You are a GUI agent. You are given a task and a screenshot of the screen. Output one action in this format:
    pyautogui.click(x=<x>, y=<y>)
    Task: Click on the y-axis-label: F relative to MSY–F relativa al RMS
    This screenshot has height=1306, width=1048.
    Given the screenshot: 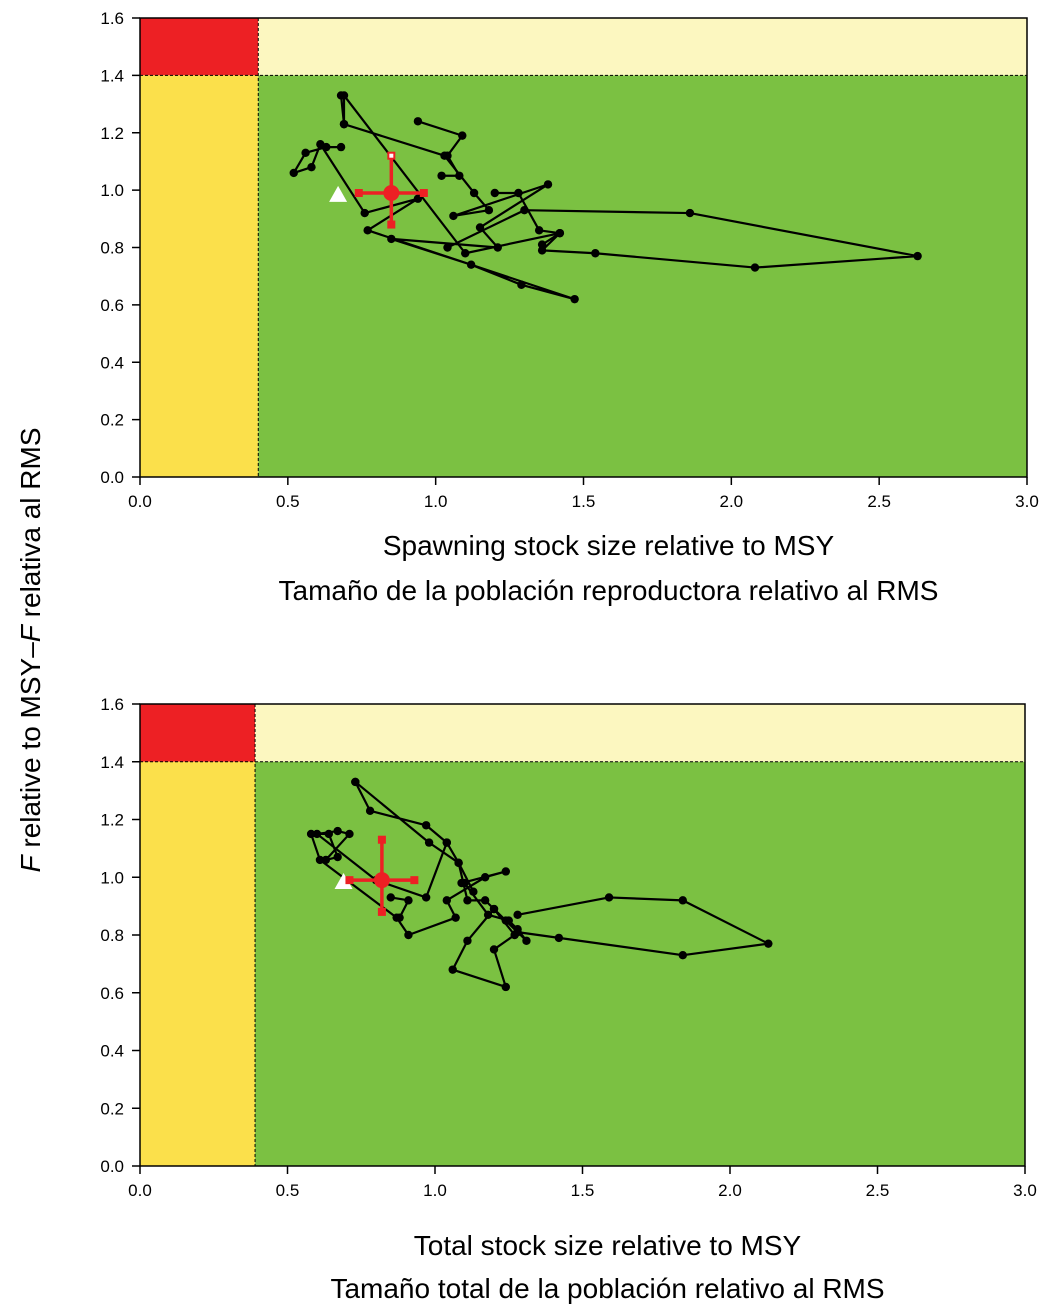 What is the action you would take?
    pyautogui.click(x=30, y=649)
    